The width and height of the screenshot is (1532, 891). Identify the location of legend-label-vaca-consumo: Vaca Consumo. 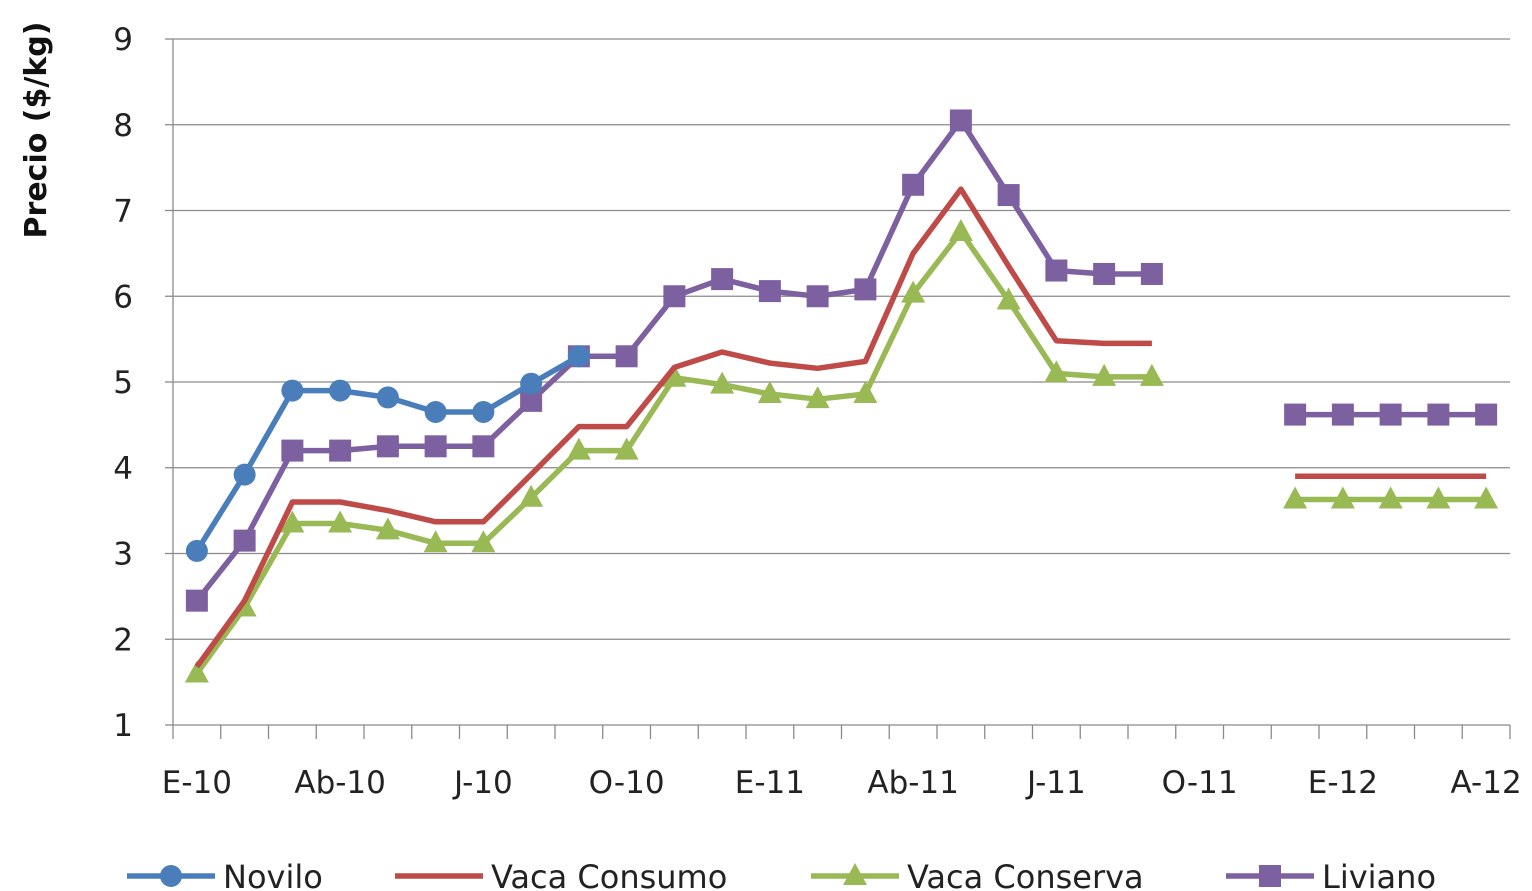
(609, 874).